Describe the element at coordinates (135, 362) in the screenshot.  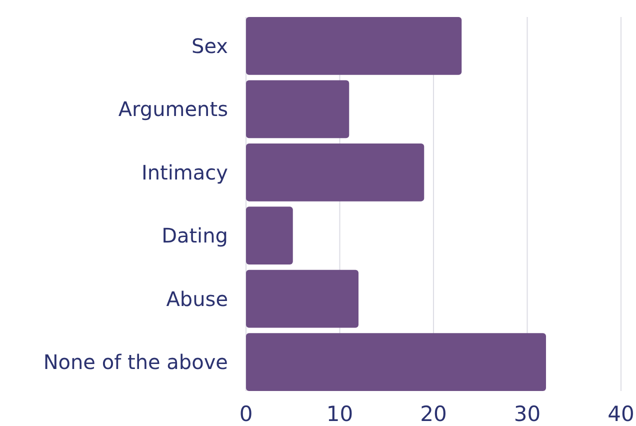
I see `y-tick-label: None of the above` at that location.